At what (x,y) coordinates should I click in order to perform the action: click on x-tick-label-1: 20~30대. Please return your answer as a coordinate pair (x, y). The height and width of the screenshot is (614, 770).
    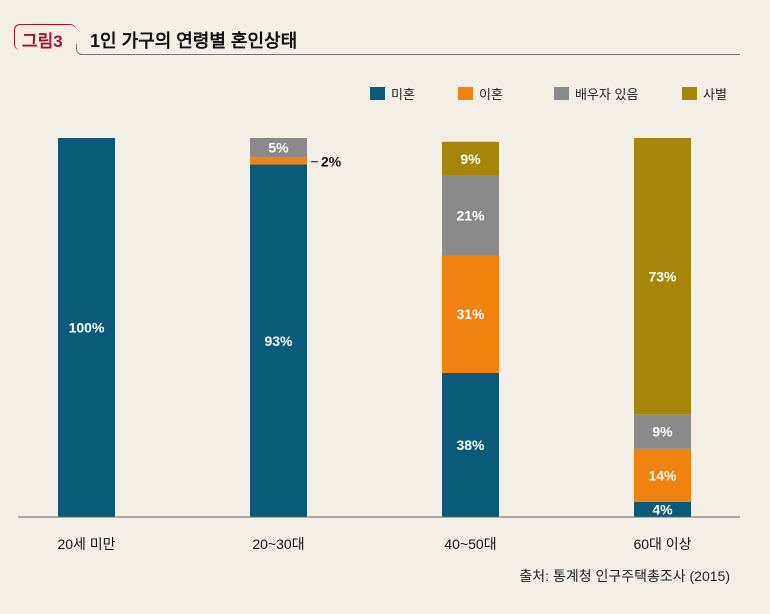
    Looking at the image, I should click on (278, 544).